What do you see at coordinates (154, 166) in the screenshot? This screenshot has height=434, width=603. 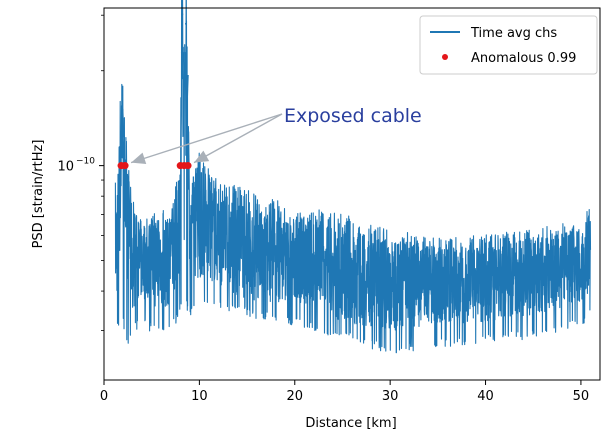 I see `anomaly-layer` at bounding box center [154, 166].